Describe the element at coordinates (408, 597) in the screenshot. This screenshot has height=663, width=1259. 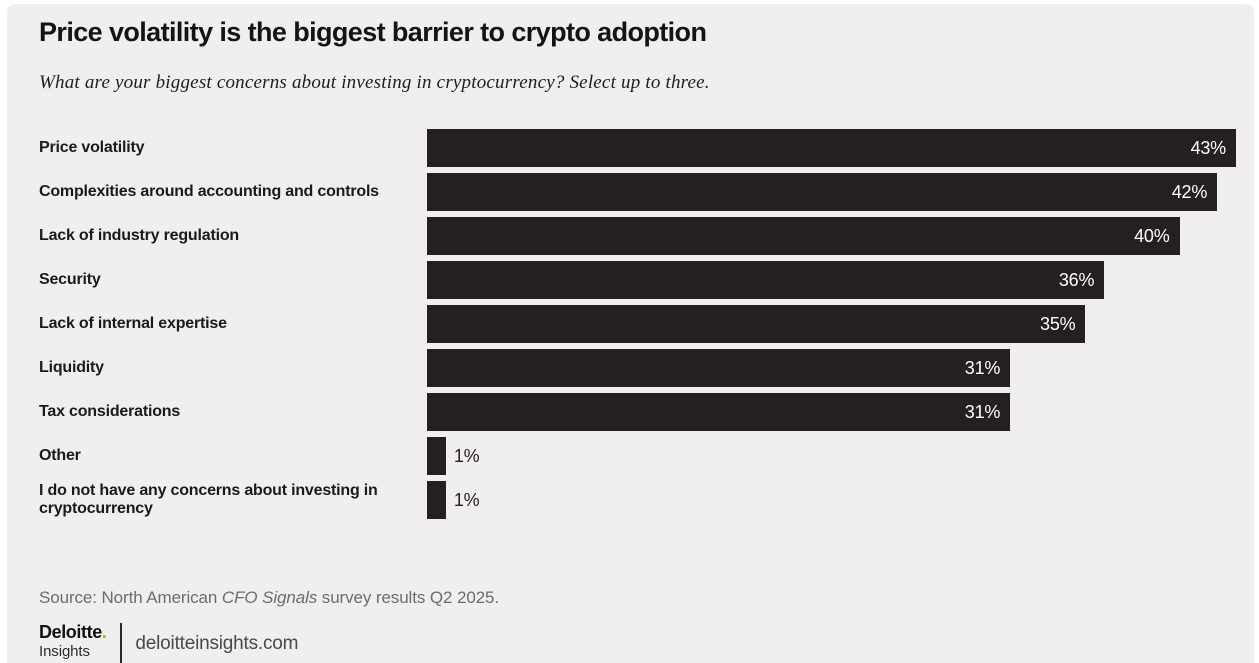
I see `source-suffix: survey results Q2 2025.` at that location.